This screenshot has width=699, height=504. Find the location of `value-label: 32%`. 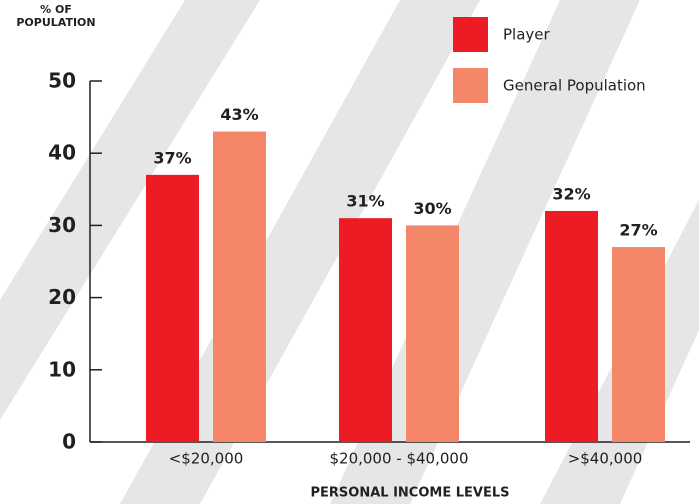

value-label: 32% is located at coordinates (571, 193).